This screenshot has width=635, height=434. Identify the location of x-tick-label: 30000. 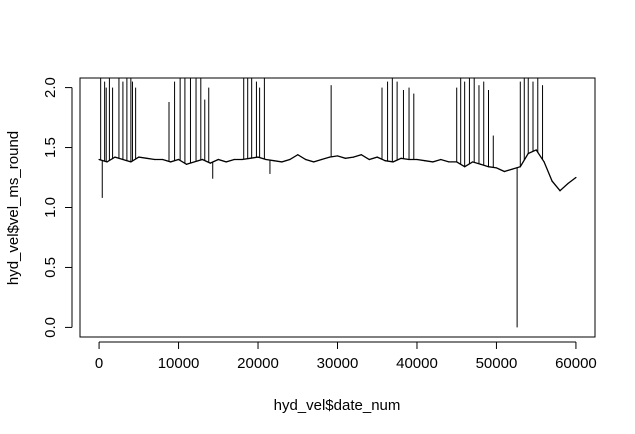
(338, 363).